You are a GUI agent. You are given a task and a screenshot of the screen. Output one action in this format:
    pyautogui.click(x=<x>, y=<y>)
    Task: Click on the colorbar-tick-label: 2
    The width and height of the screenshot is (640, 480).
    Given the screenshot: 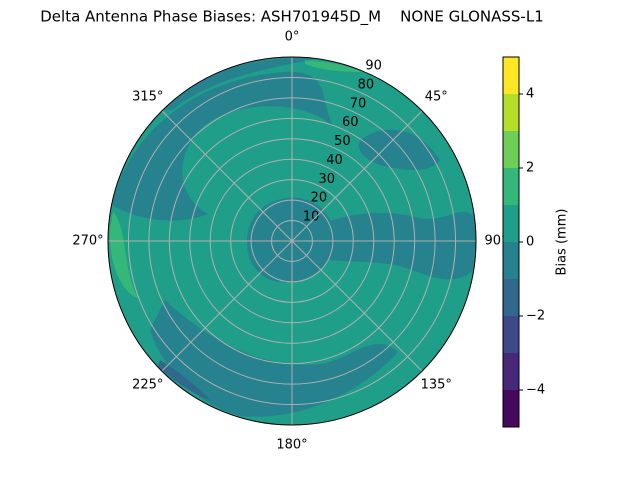 What is the action you would take?
    pyautogui.click(x=530, y=168)
    